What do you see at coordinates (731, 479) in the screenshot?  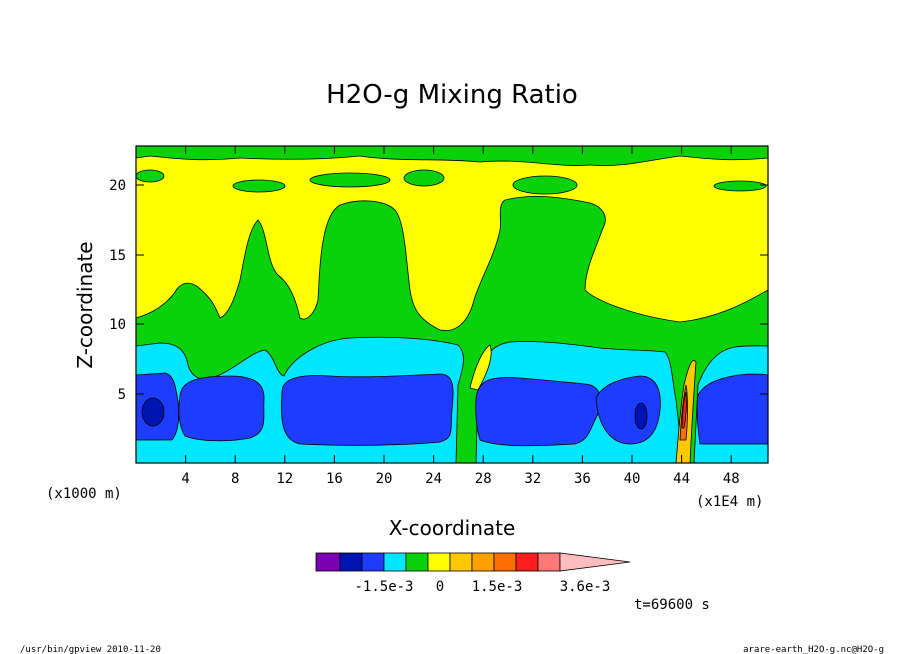 I see `x-tick-label: 48` at bounding box center [731, 479].